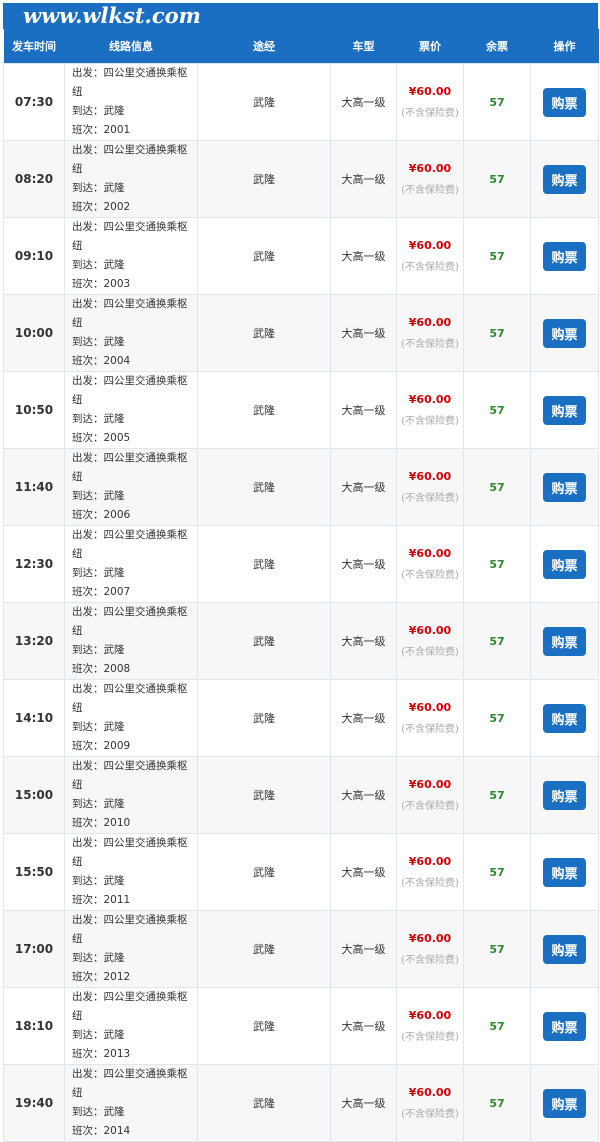 Image resolution: width=600 pixels, height=1142 pixels. What do you see at coordinates (430, 46) in the screenshot?
I see `header-price: 票价` at bounding box center [430, 46].